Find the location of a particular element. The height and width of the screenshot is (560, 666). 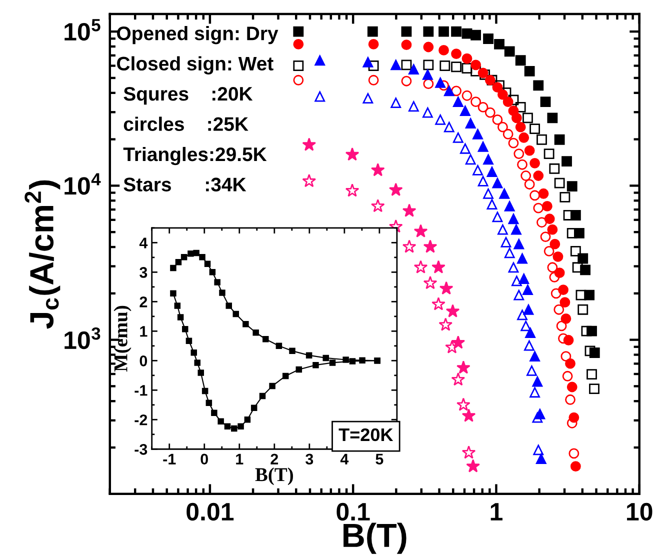

y-tick-label: -3 is located at coordinates (141, 449).